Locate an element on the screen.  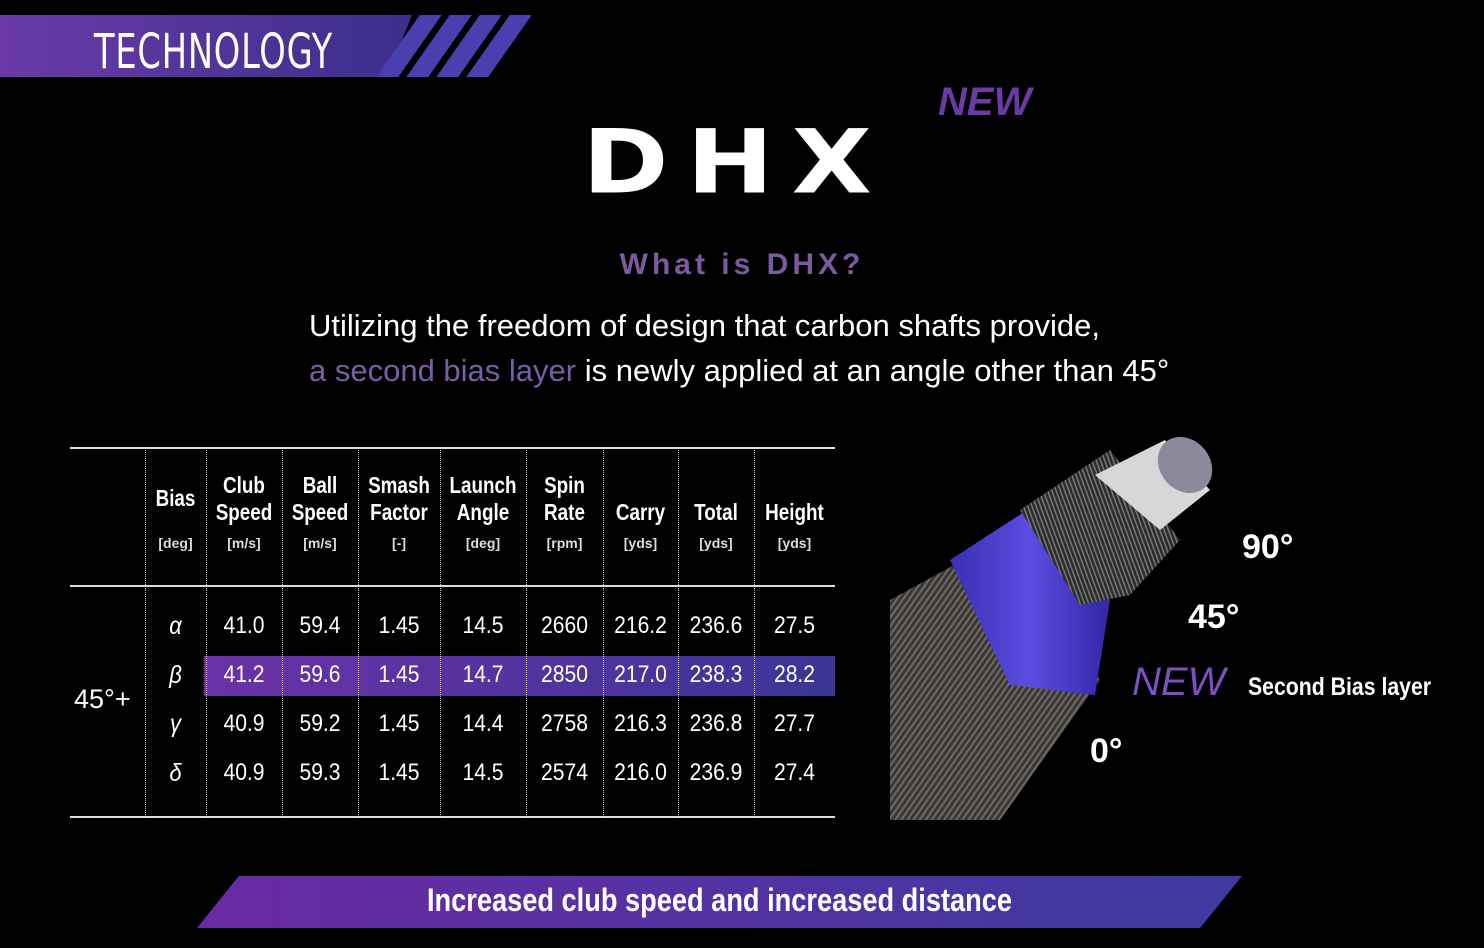
bias-group-label: 45°+ is located at coordinates (102, 699).